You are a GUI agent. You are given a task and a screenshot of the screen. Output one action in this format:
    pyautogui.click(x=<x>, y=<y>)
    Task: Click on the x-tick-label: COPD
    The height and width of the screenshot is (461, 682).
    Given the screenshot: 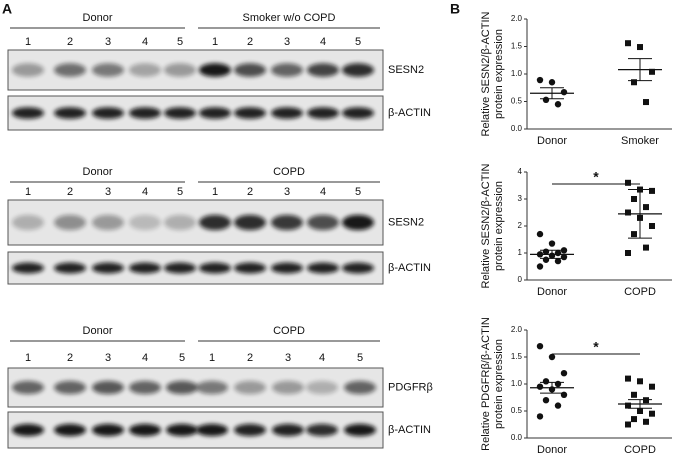 What is the action you would take?
    pyautogui.click(x=640, y=292)
    